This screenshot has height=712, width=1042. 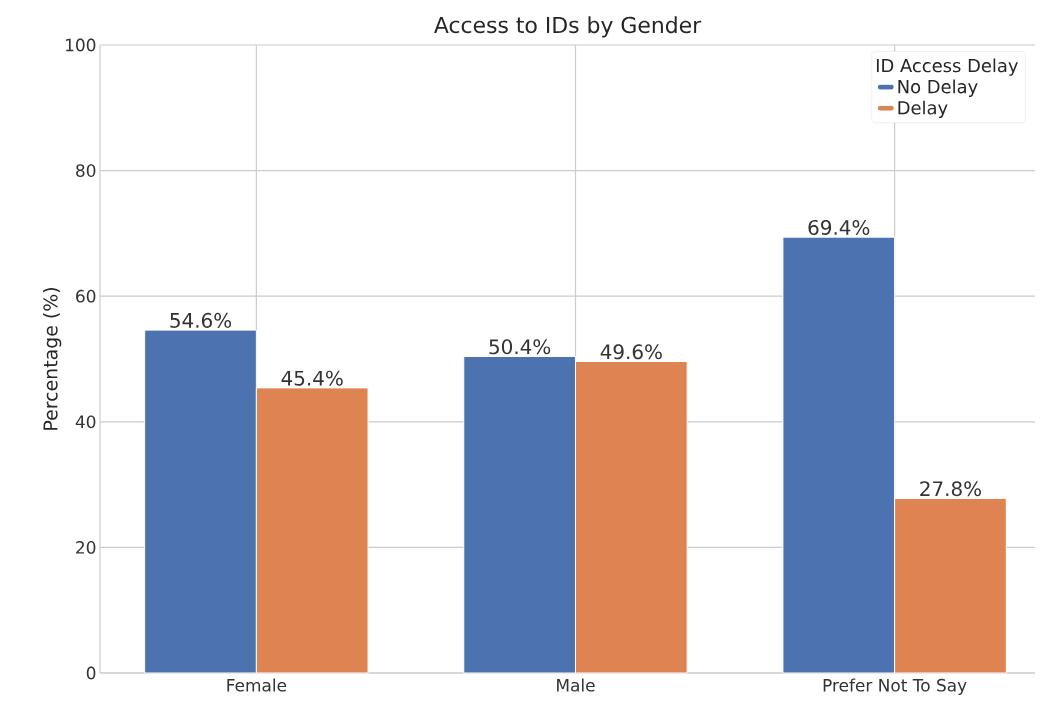 What do you see at coordinates (895, 686) in the screenshot?
I see `x-tick-label: Prefer Not To Say` at bounding box center [895, 686].